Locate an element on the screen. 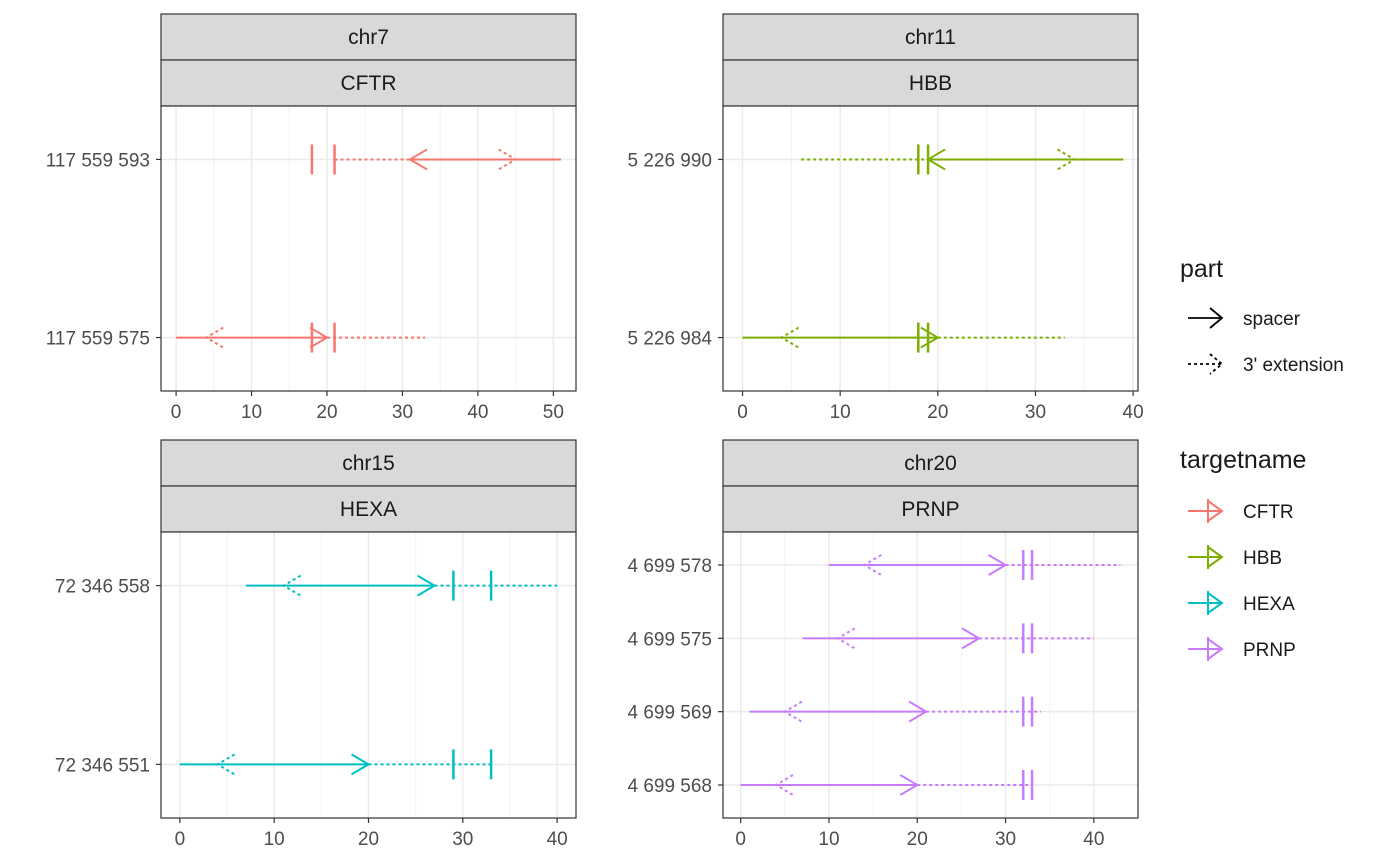 The image size is (1400, 866). legend-label: 3' extension is located at coordinates (1293, 365).